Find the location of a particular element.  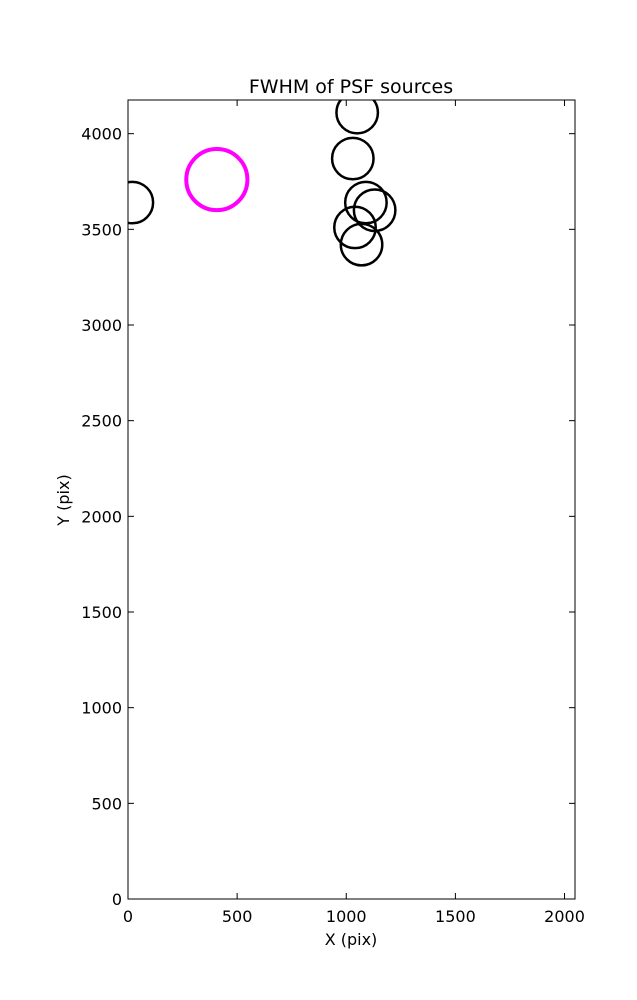

y-tick-label: 1500 is located at coordinates (101, 612).